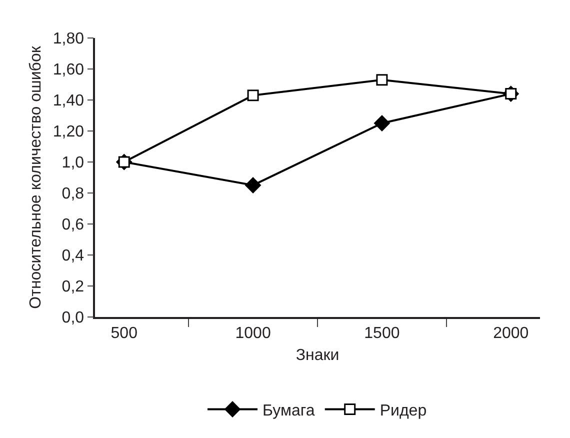  I want to click on x-tick-label: 1500, so click(382, 333).